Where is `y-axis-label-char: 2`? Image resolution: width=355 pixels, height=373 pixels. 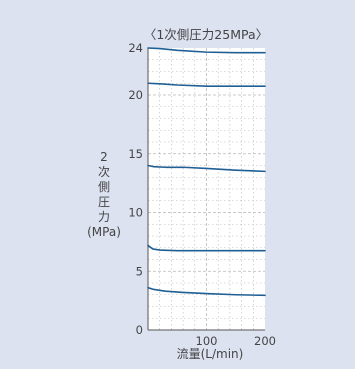 y-axis-label-char: 2 is located at coordinates (104, 157).